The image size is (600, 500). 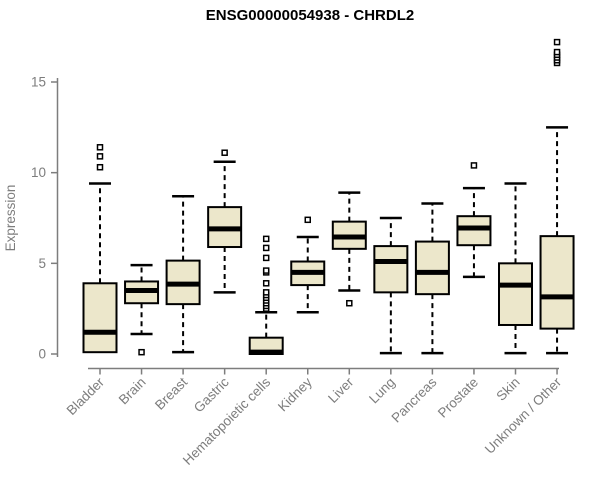 I want to click on boxplot-lung, so click(x=391, y=285).